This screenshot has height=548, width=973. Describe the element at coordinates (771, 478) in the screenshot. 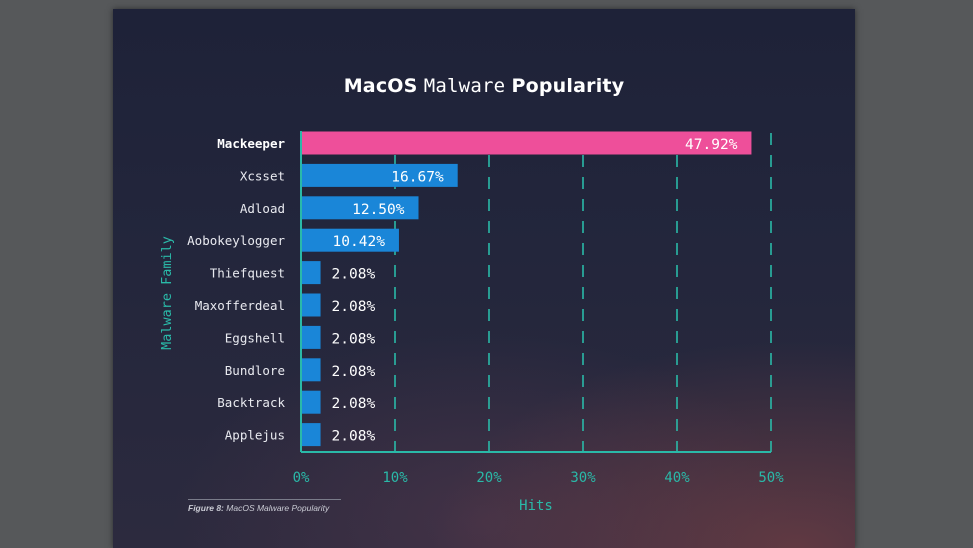

I see `x-tick-label: 50%` at that location.